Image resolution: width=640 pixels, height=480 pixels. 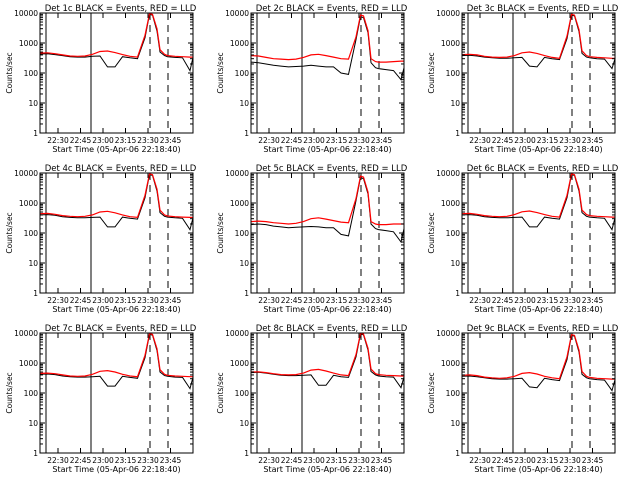 I want to click on panel-title: Det 4c BLACK = Events, RED = LLD, so click(x=121, y=169).